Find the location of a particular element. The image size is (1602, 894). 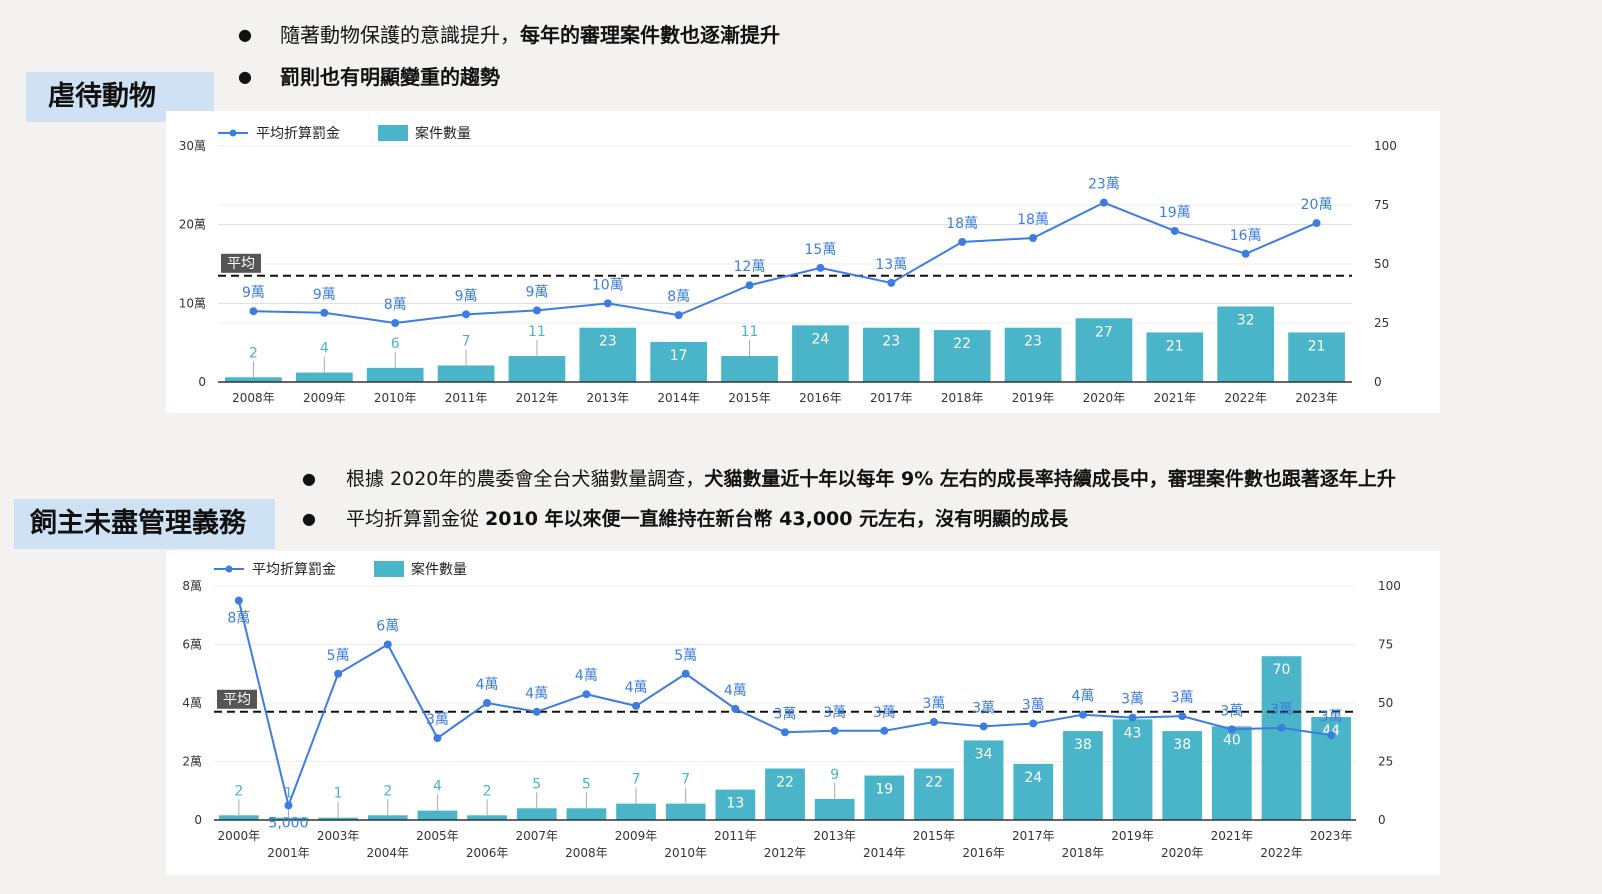

x-tick-label: 2021年 is located at coordinates (1175, 398).